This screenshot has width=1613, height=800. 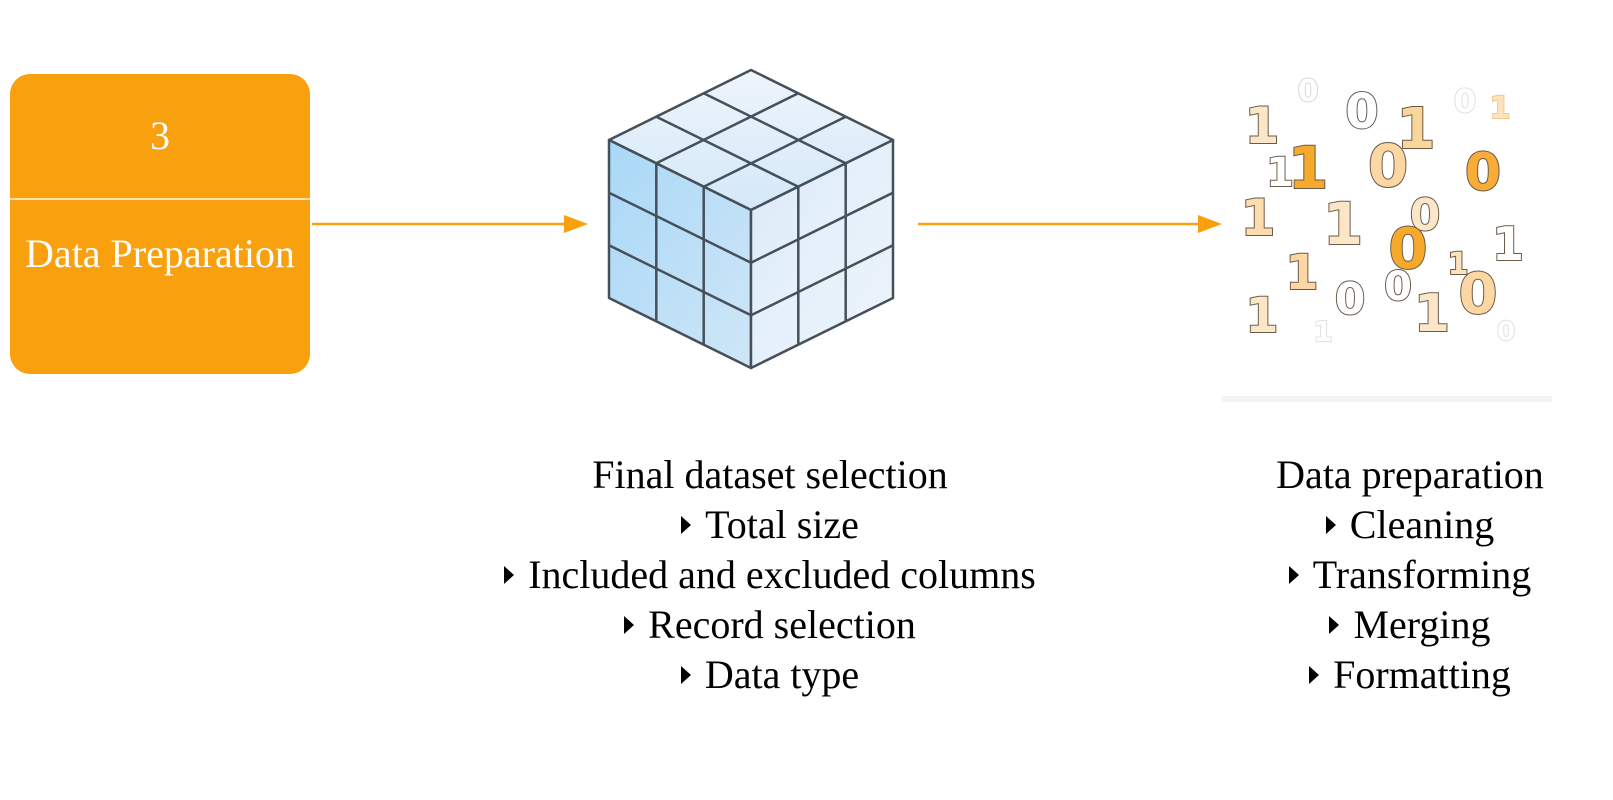 I want to click on caption-item: Included and excluded columns, so click(x=770, y=575).